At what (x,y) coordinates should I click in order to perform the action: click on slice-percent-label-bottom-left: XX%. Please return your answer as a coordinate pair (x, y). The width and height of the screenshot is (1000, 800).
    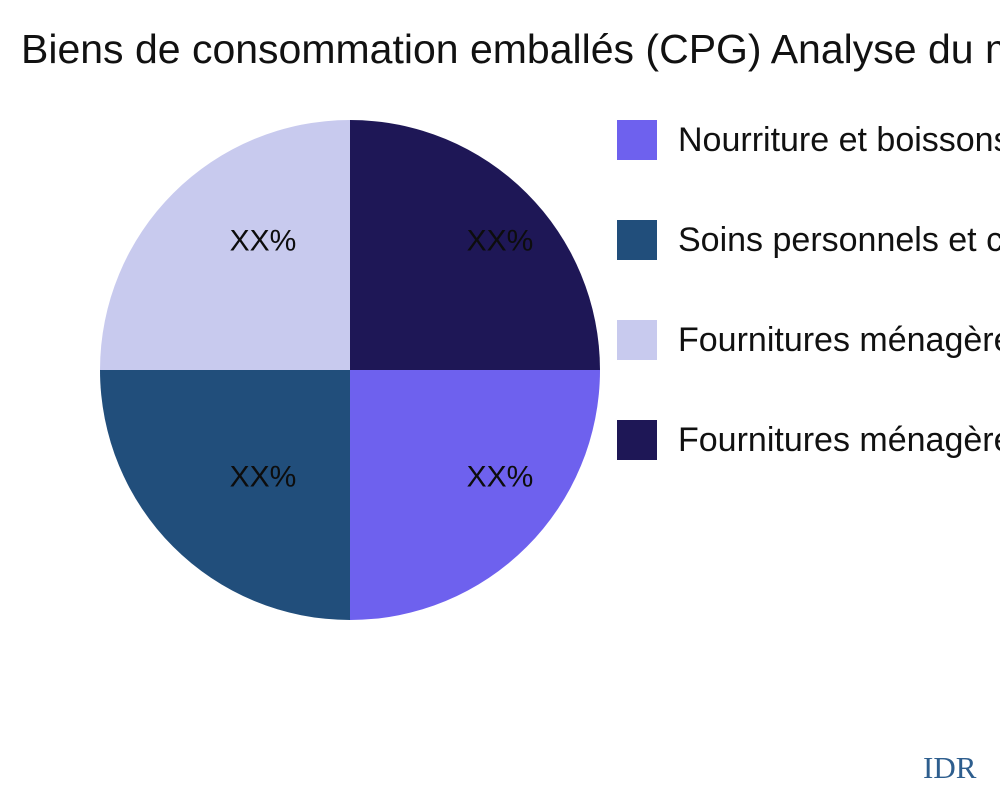
    Looking at the image, I should click on (263, 477).